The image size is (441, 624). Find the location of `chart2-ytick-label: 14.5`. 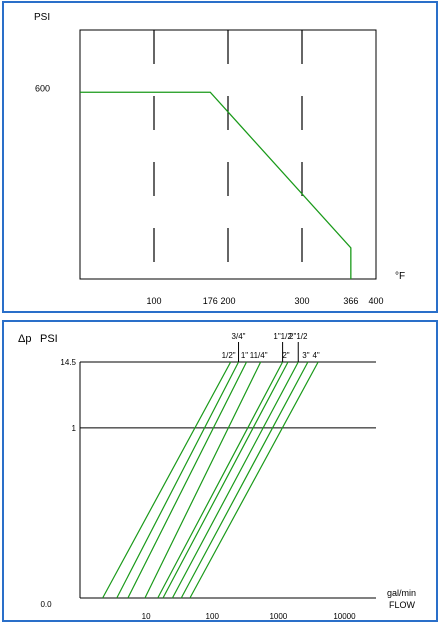

chart2-ytick-label: 14.5 is located at coordinates (68, 362).